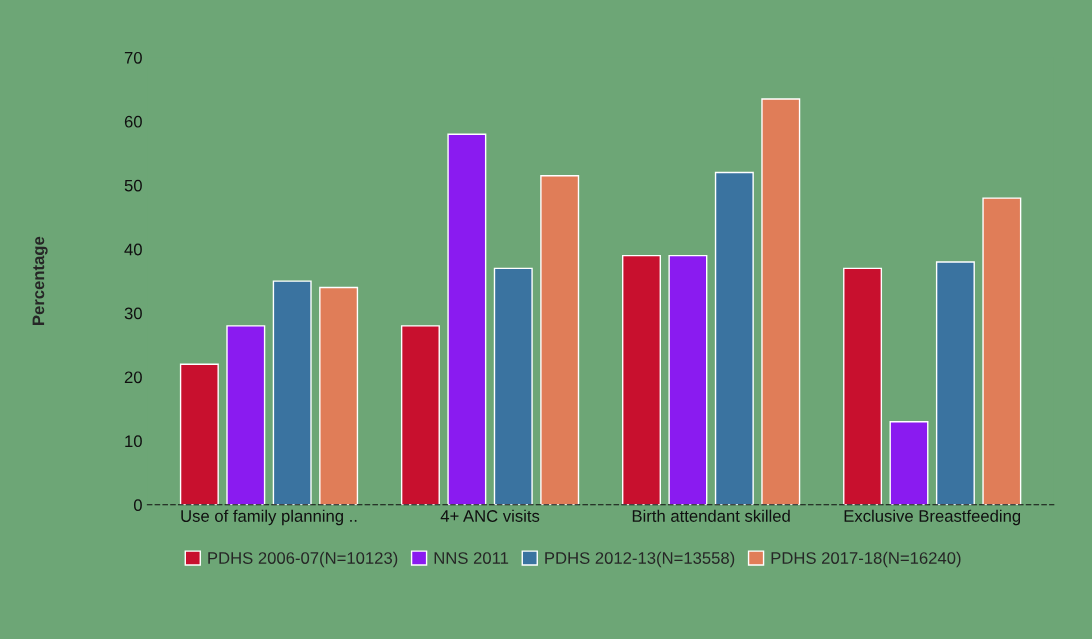 The height and width of the screenshot is (639, 1092). Describe the element at coordinates (932, 517) in the screenshot. I see `x-tick-label: Exclusive Breastfeeding` at that location.